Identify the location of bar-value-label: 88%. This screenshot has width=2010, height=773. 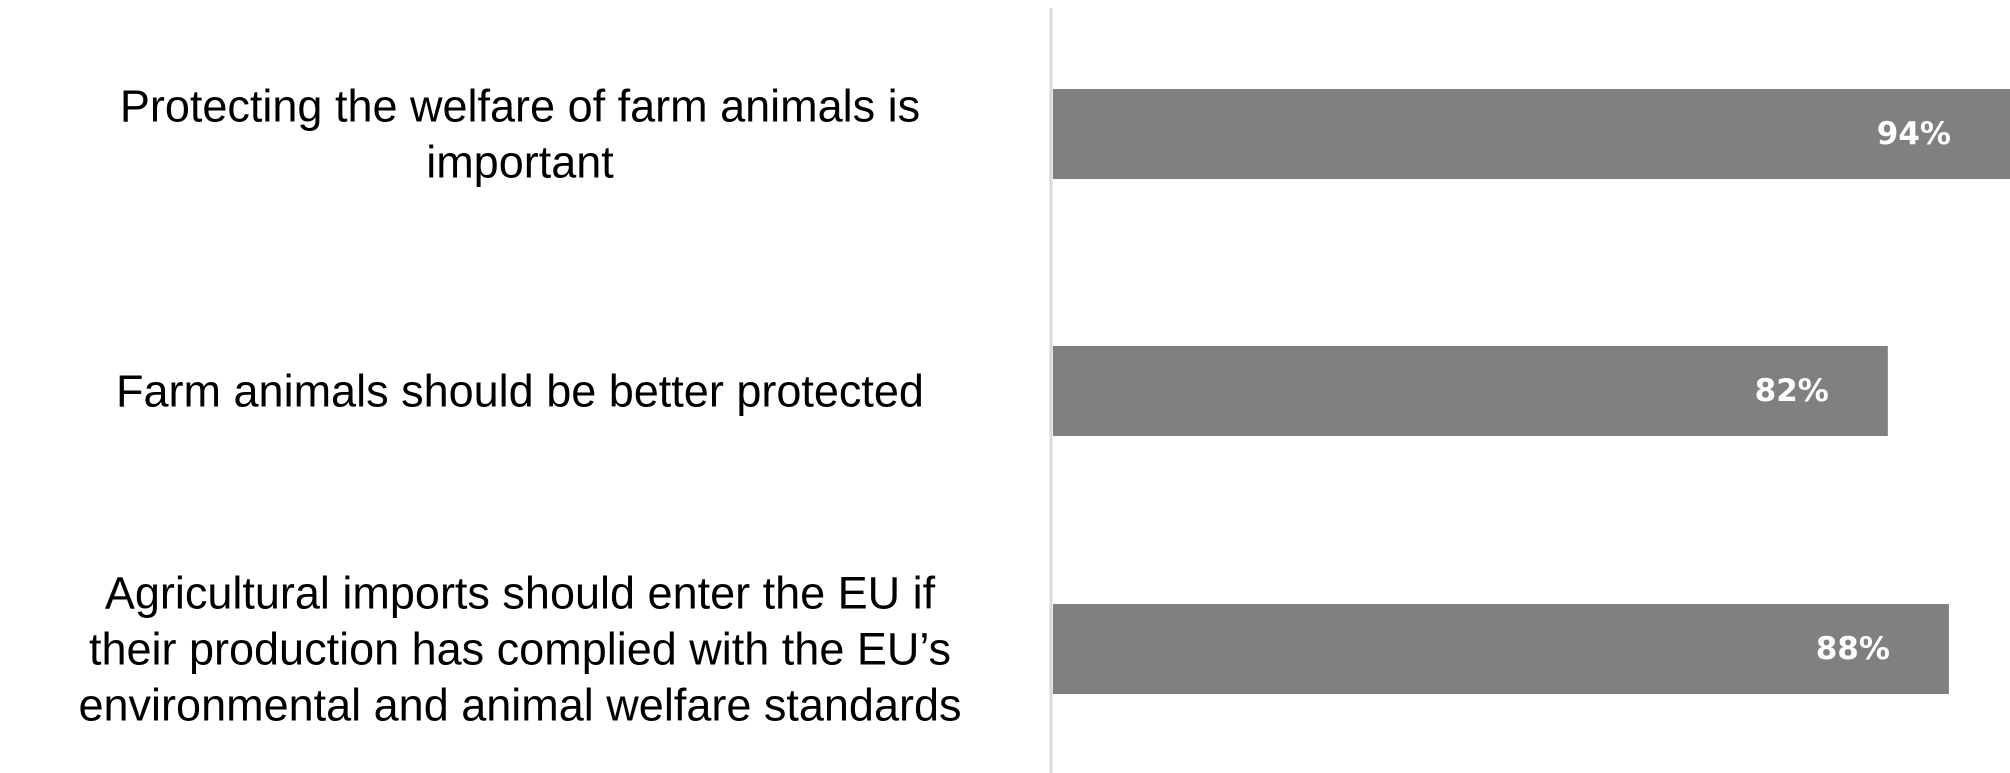
(1853, 649).